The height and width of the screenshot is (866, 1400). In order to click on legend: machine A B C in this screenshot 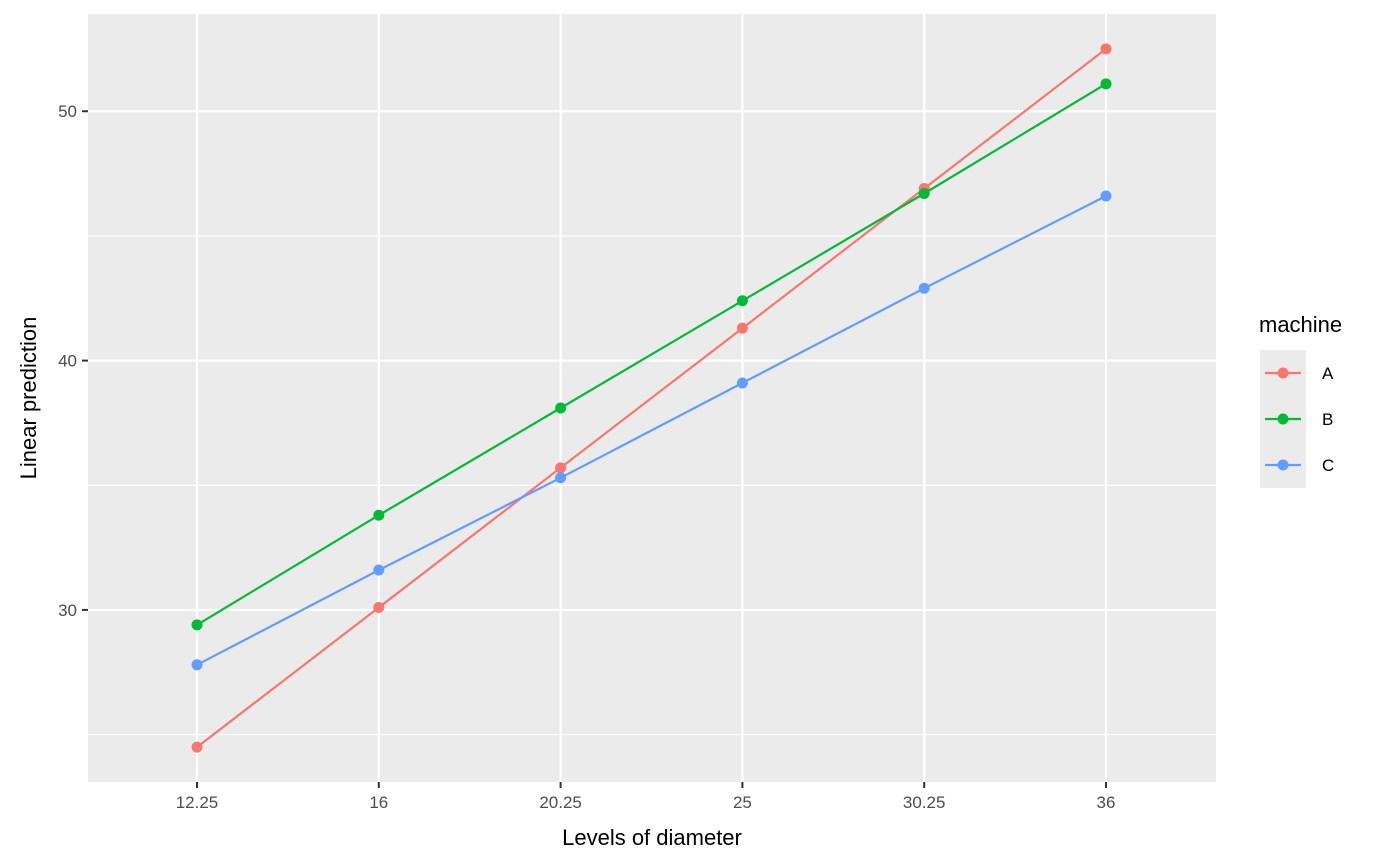, I will do `click(1300, 400)`.